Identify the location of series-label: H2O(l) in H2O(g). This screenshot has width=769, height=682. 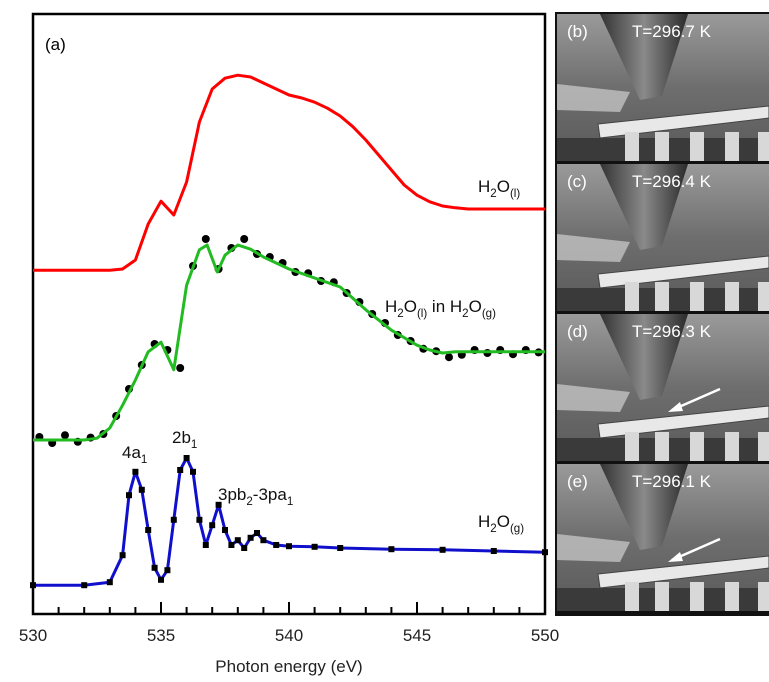
(440, 308).